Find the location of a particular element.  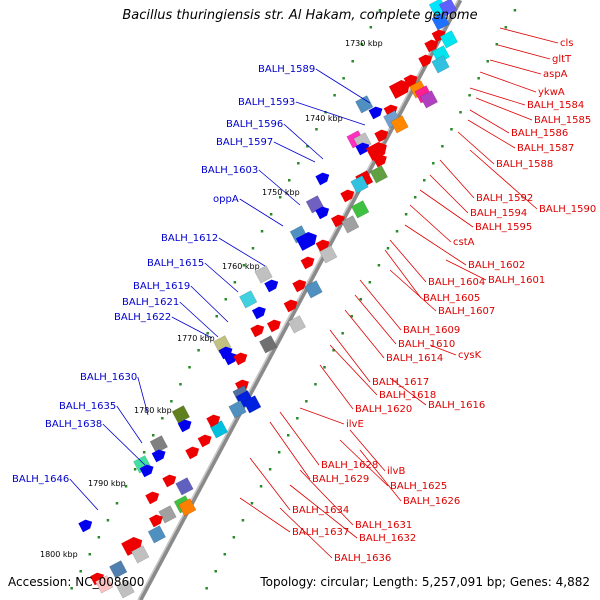

gene-label-right: BALH_1594 is located at coordinates (498, 213).